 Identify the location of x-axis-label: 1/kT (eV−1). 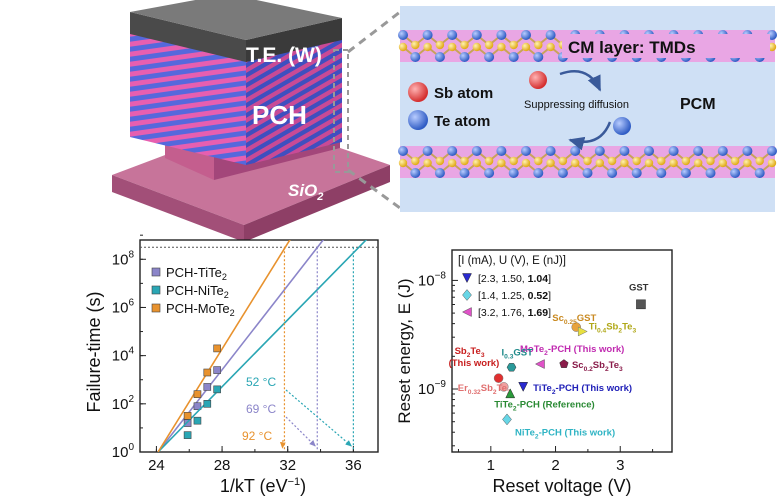
(263, 486).